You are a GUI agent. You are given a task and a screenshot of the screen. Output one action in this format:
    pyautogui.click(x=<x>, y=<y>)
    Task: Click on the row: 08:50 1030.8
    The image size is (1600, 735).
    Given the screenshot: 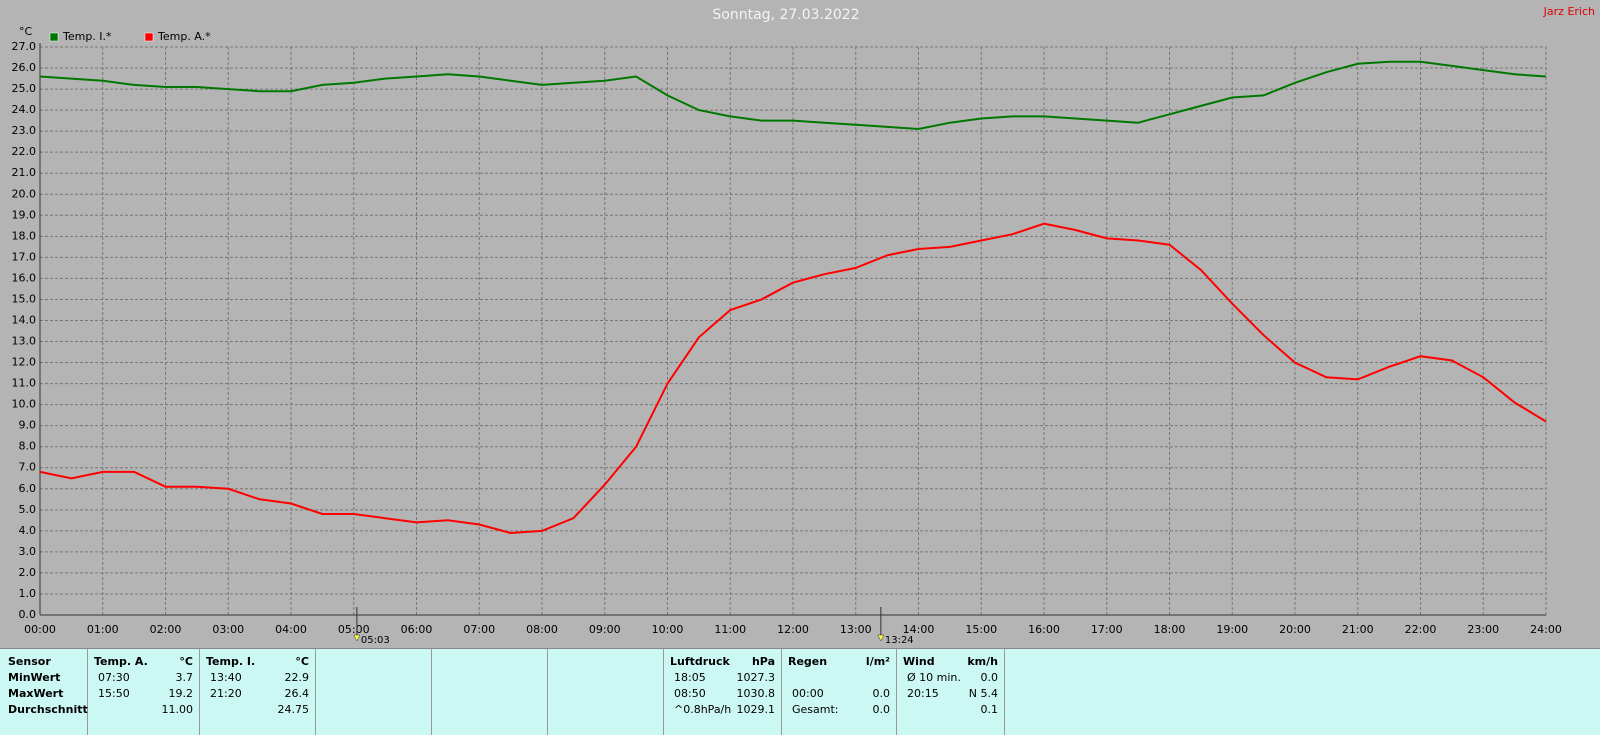 What is the action you would take?
    pyautogui.click(x=722, y=694)
    